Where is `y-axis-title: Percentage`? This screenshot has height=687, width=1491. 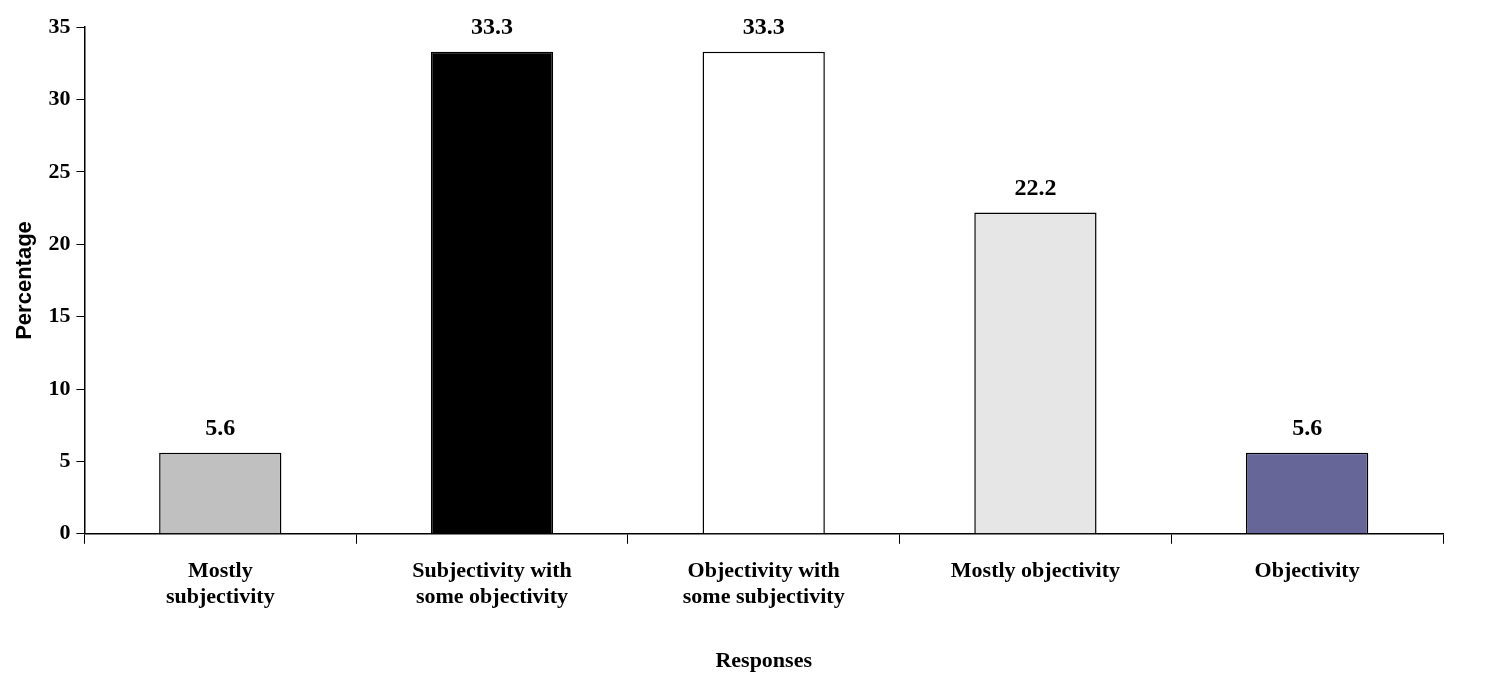
y-axis-title: Percentage is located at coordinates (24, 280).